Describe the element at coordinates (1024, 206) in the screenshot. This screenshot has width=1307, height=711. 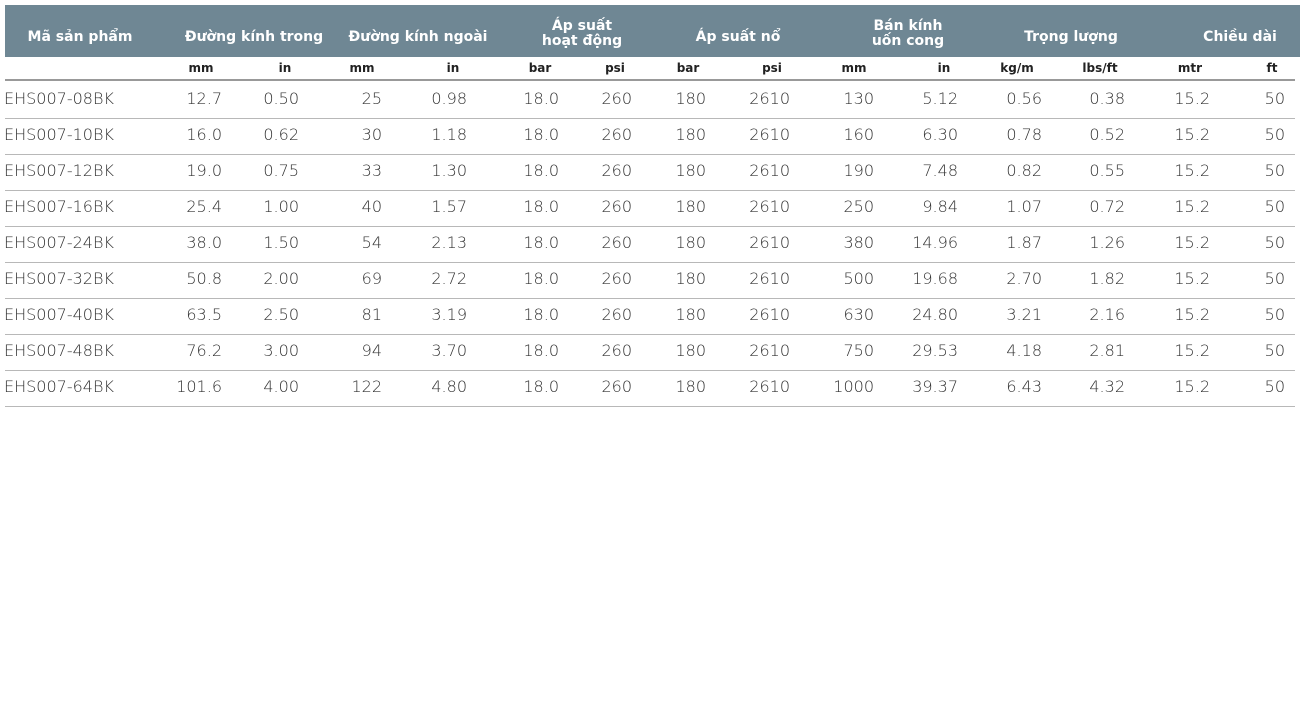
I see `cell-value: 1.07` at that location.